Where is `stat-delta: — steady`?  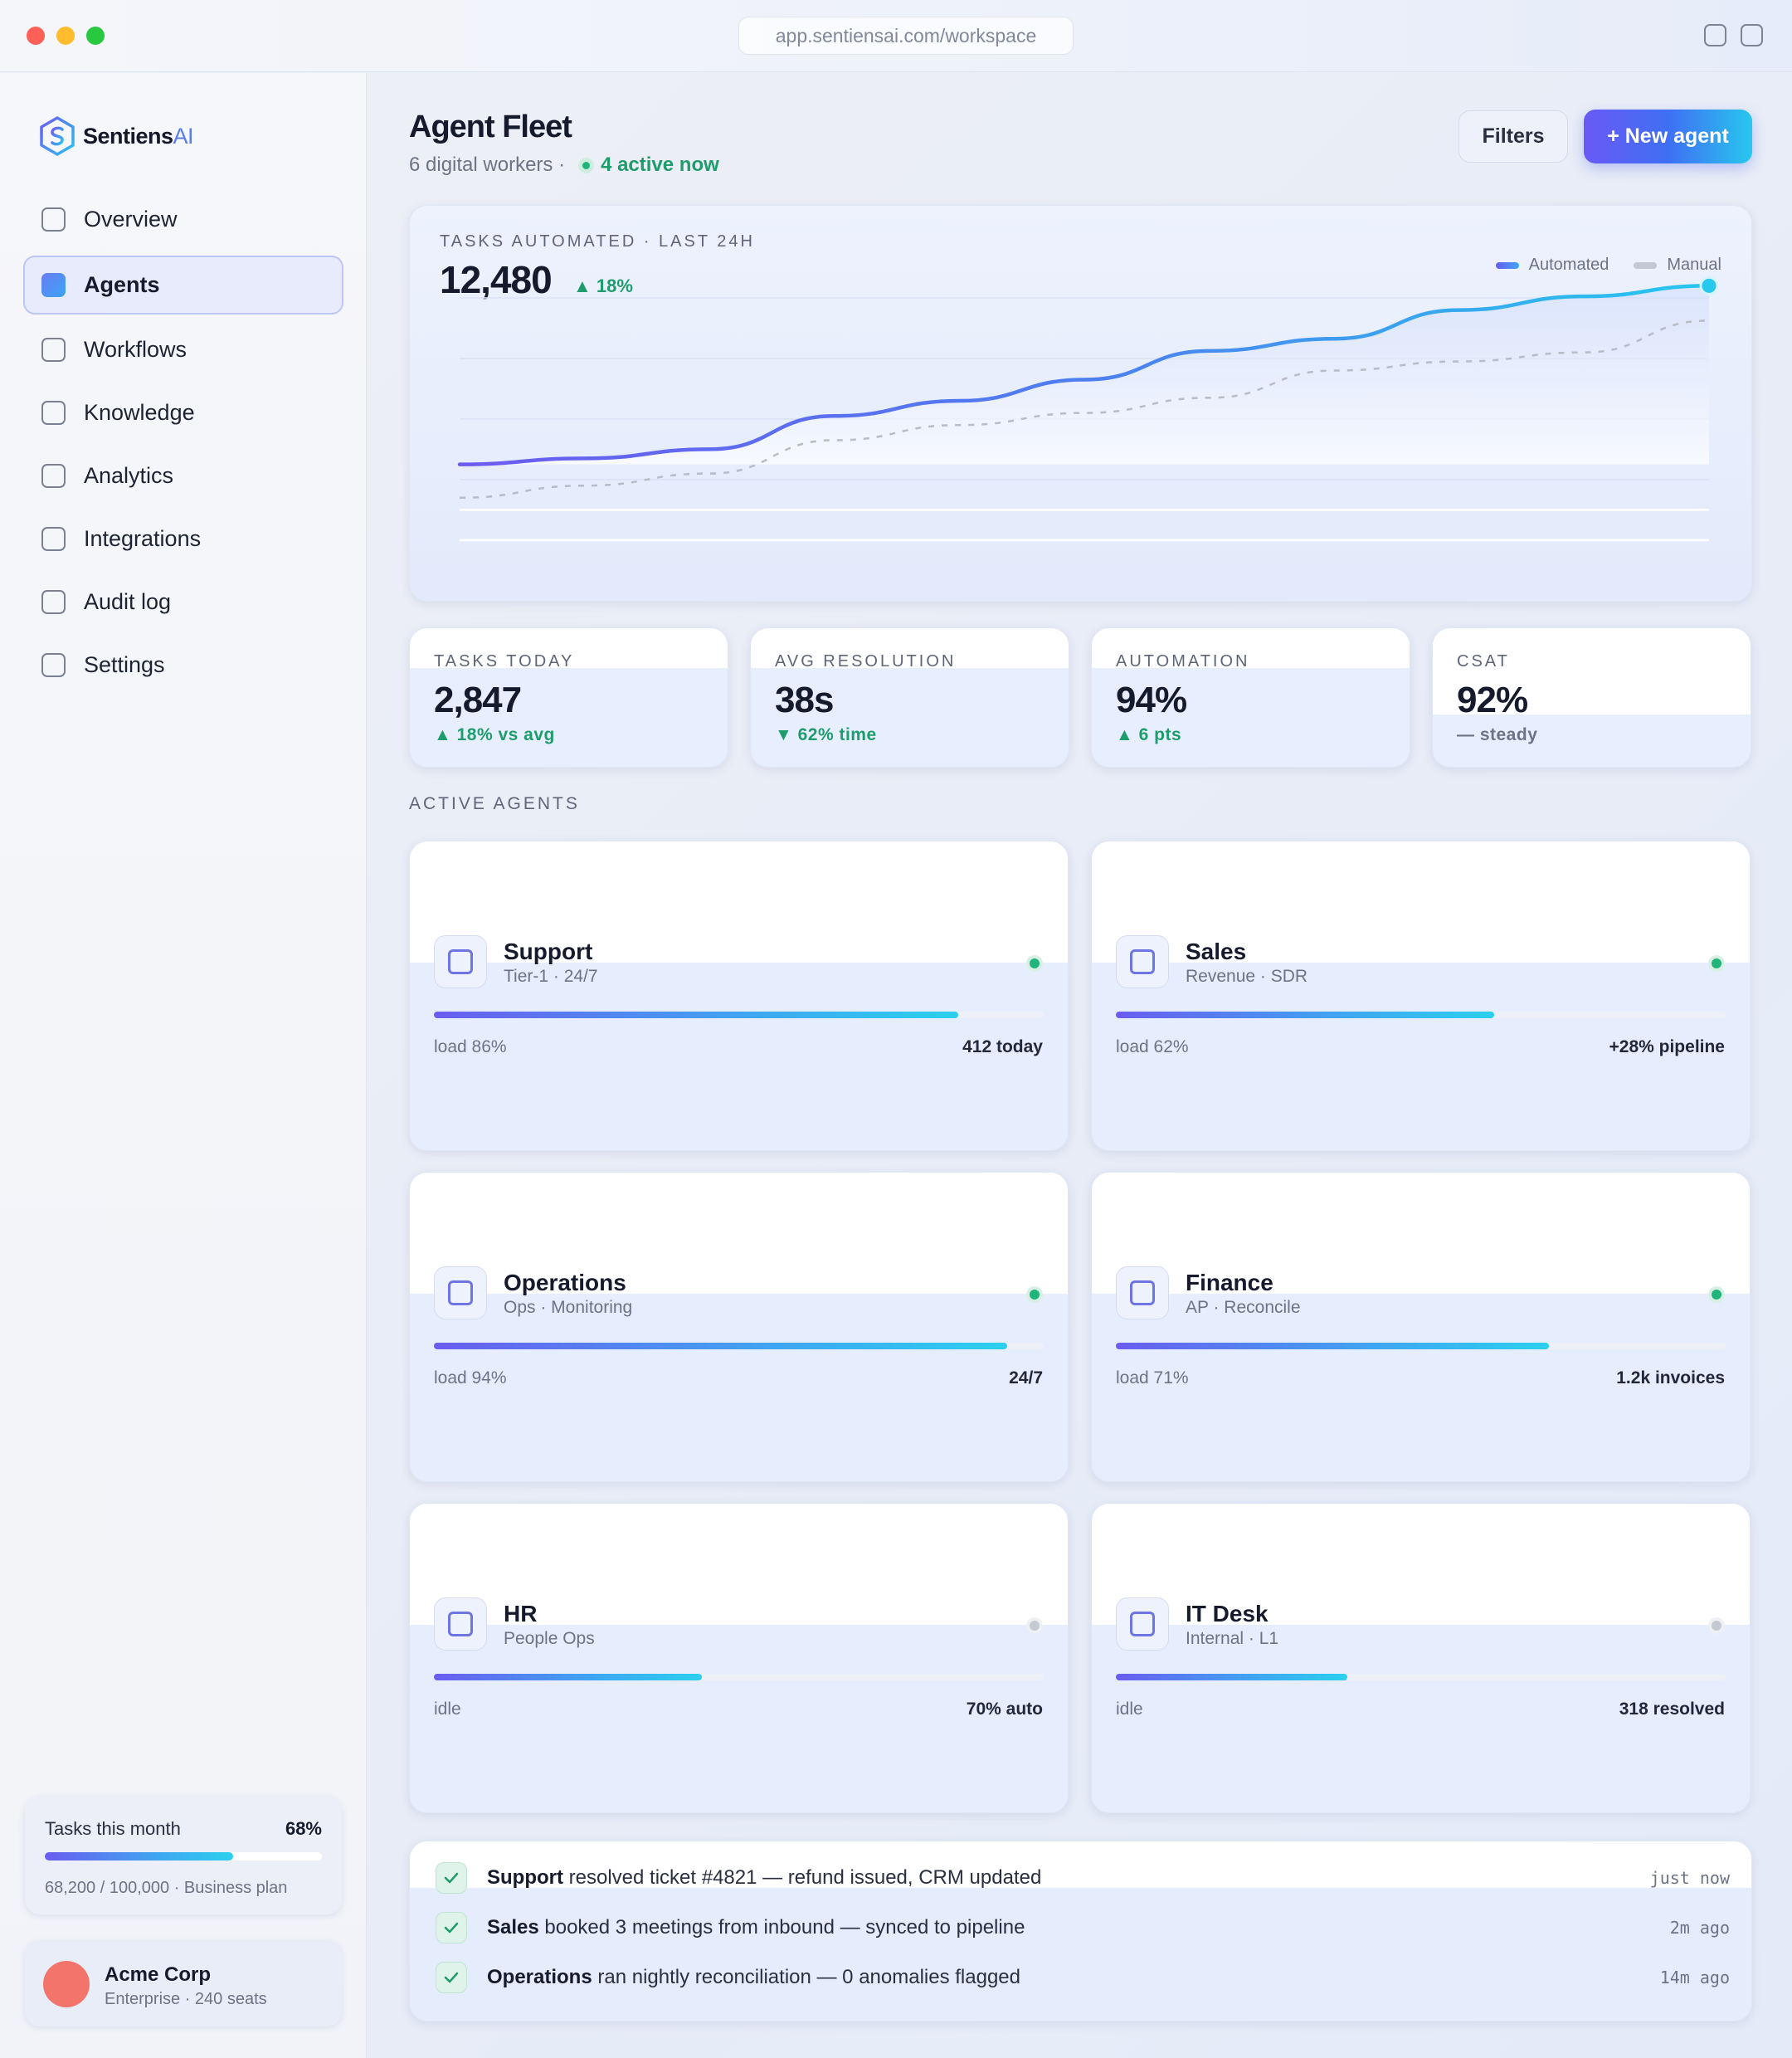
stat-delta: — steady is located at coordinates (1497, 734).